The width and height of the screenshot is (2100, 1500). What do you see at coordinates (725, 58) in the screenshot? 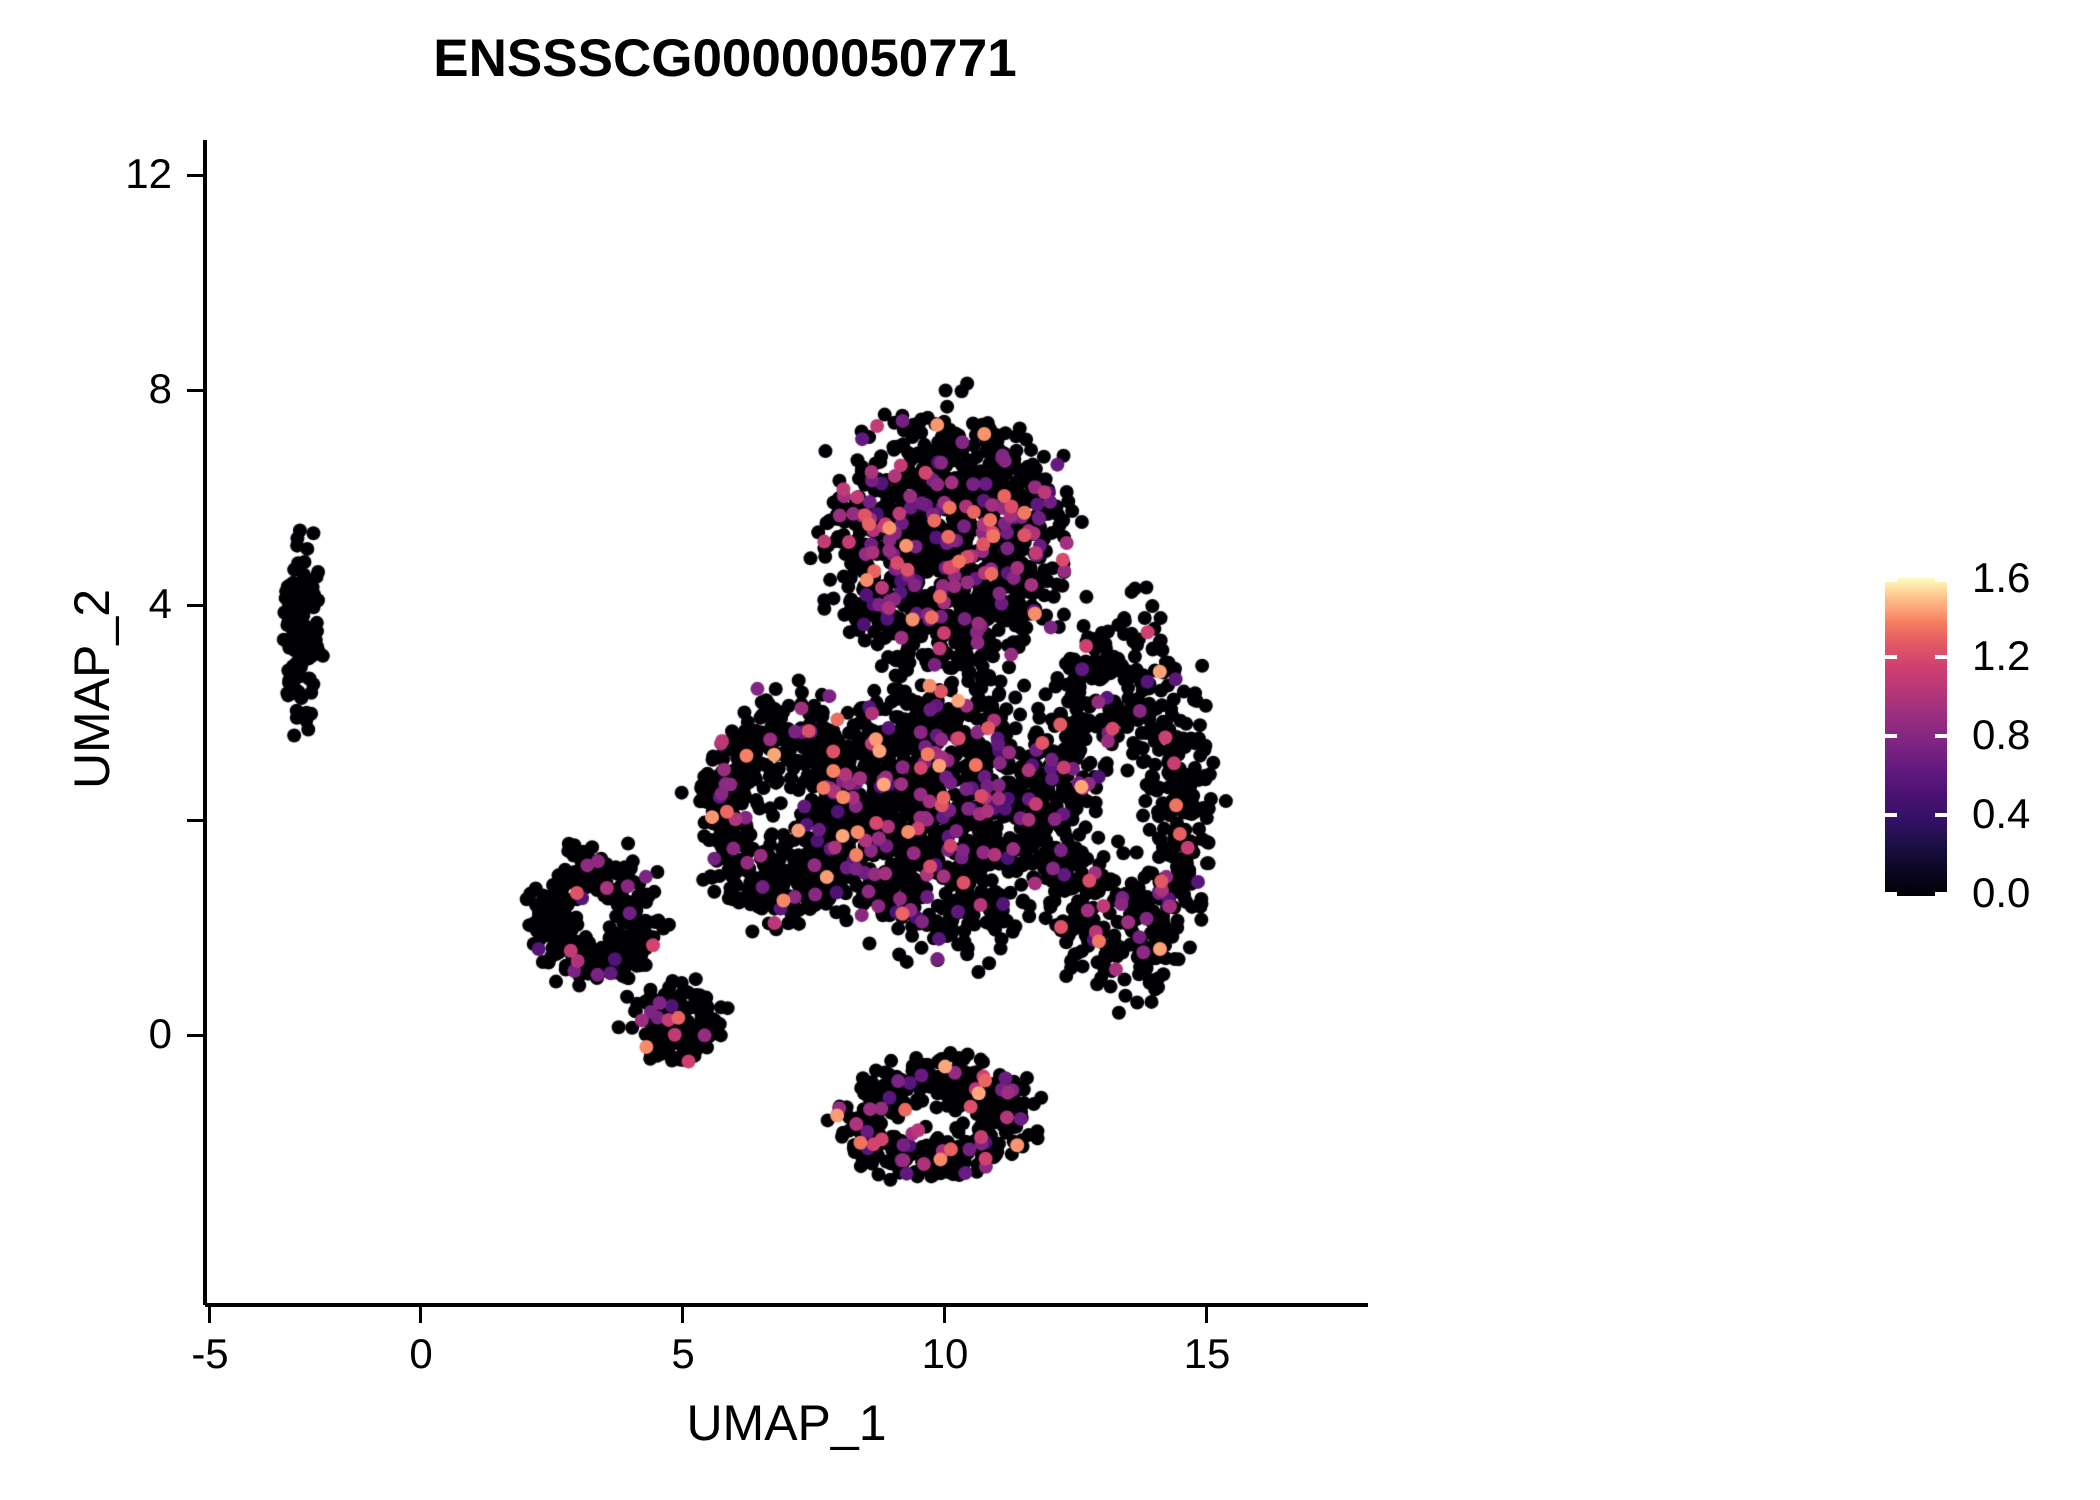
I see `page-title: ENSSSCG00000050771` at bounding box center [725, 58].